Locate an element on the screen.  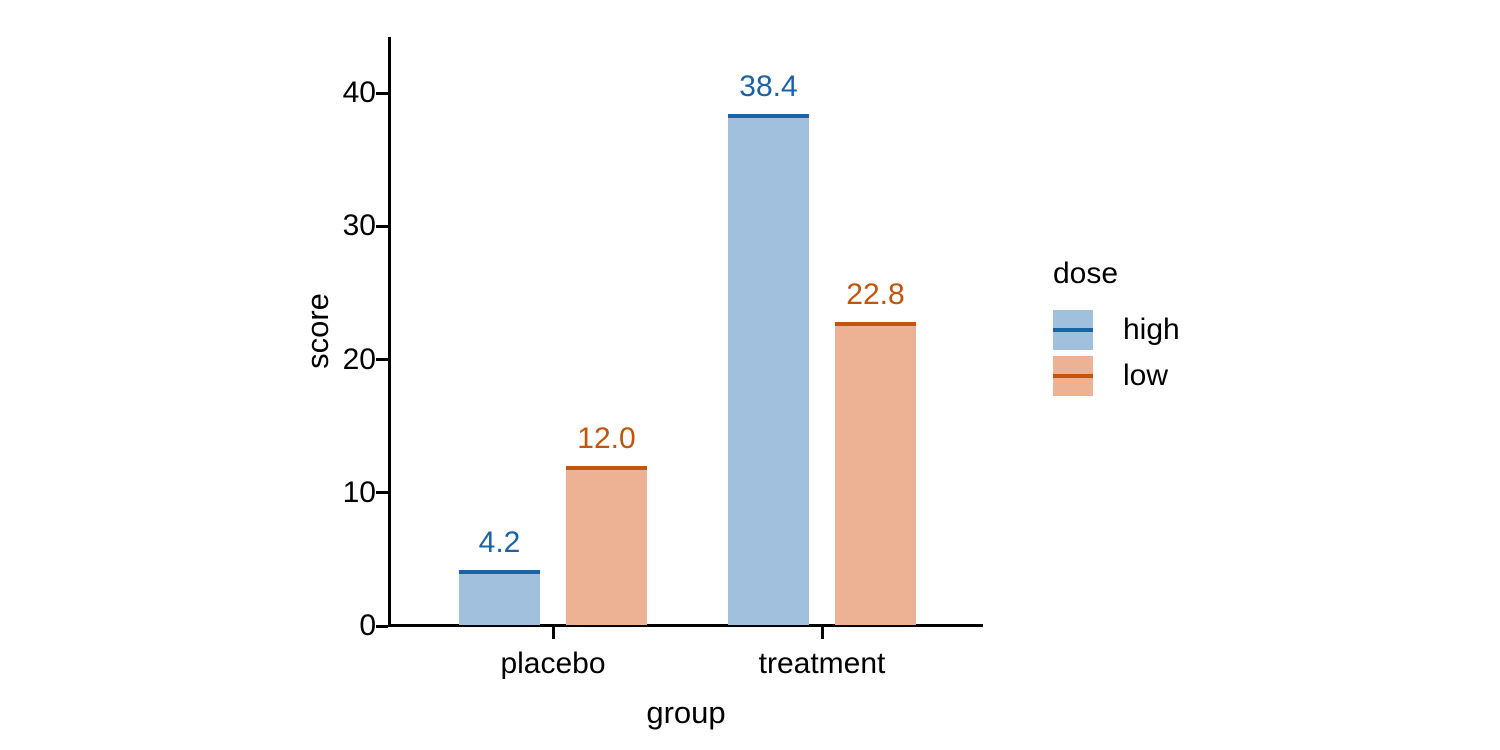
bar-placebo-low is located at coordinates (606, 545).